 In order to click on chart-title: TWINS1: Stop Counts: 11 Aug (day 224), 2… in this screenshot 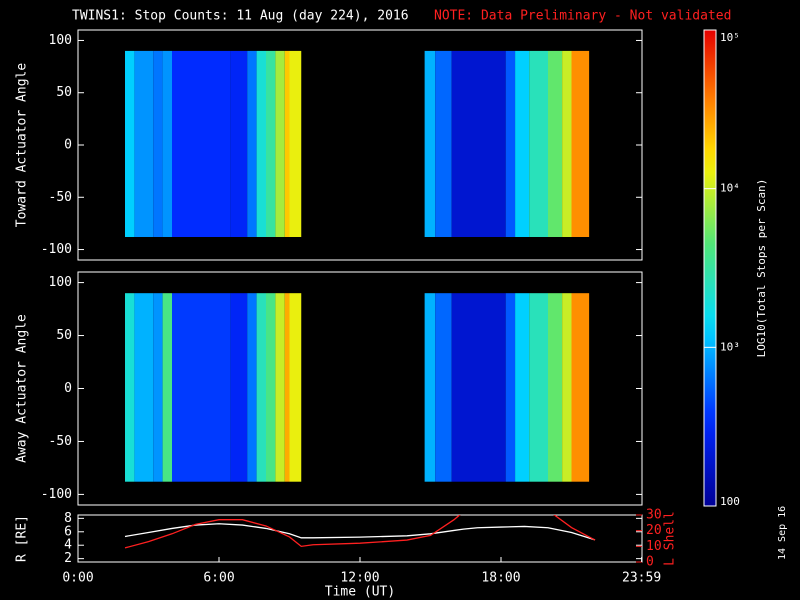, I will do `click(240, 16)`.